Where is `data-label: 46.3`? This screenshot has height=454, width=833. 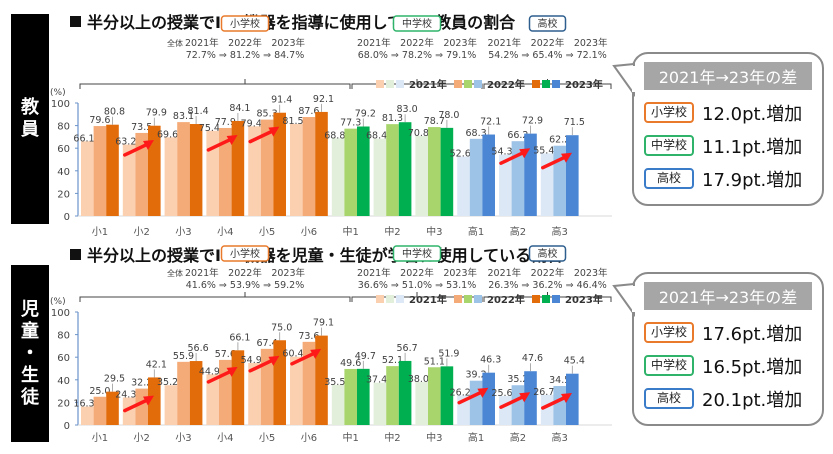
data-label: 46.3 is located at coordinates (490, 360).